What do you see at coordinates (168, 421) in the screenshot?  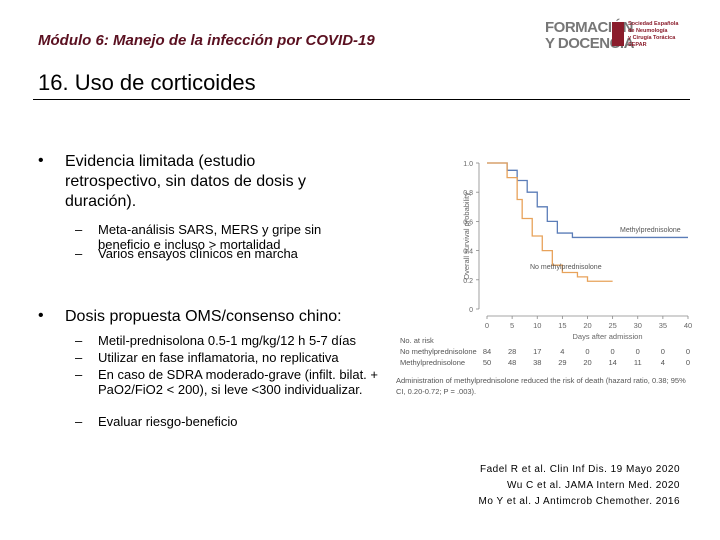 I see `sub-bullet-text: Evaluar riesgo-beneficio` at bounding box center [168, 421].